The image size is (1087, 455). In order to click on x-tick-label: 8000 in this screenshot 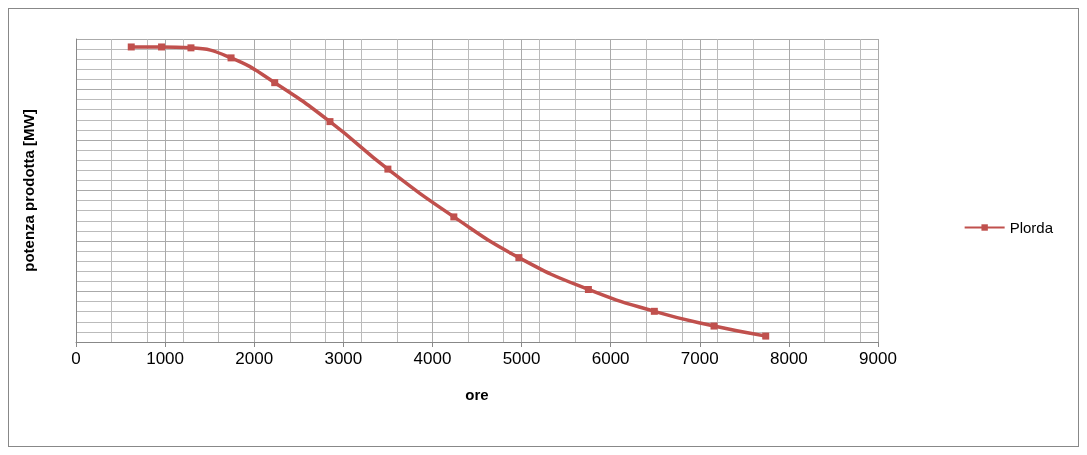, I will do `click(788, 358)`.